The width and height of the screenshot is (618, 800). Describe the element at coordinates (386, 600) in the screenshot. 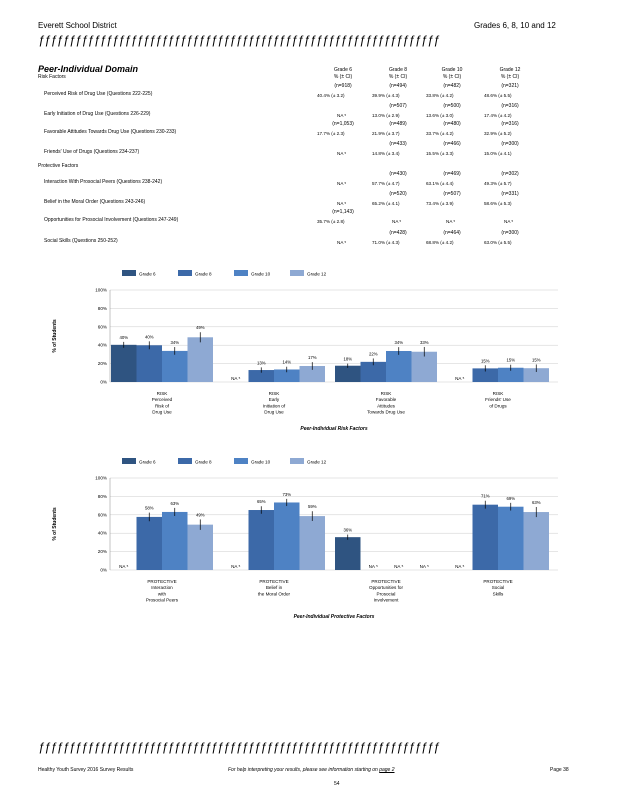

I see `category-label: Involvement` at that location.